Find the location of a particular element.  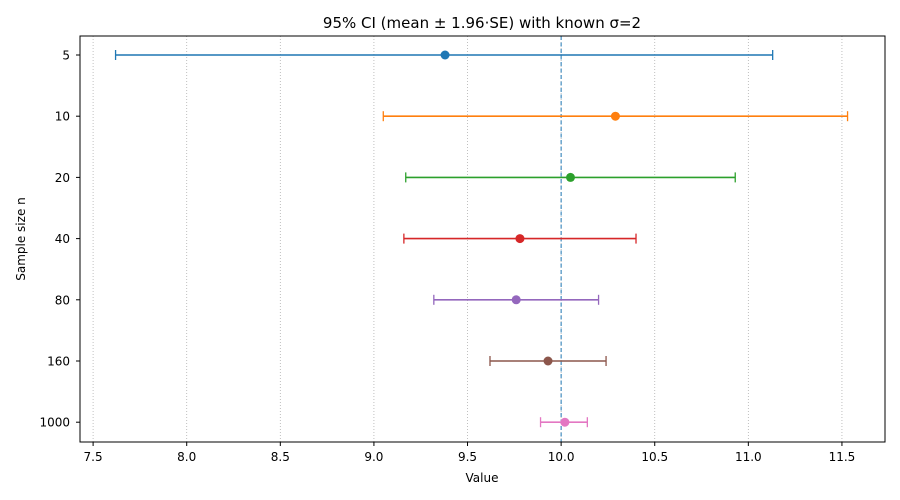

x-axis-label: Value is located at coordinates (482, 478).